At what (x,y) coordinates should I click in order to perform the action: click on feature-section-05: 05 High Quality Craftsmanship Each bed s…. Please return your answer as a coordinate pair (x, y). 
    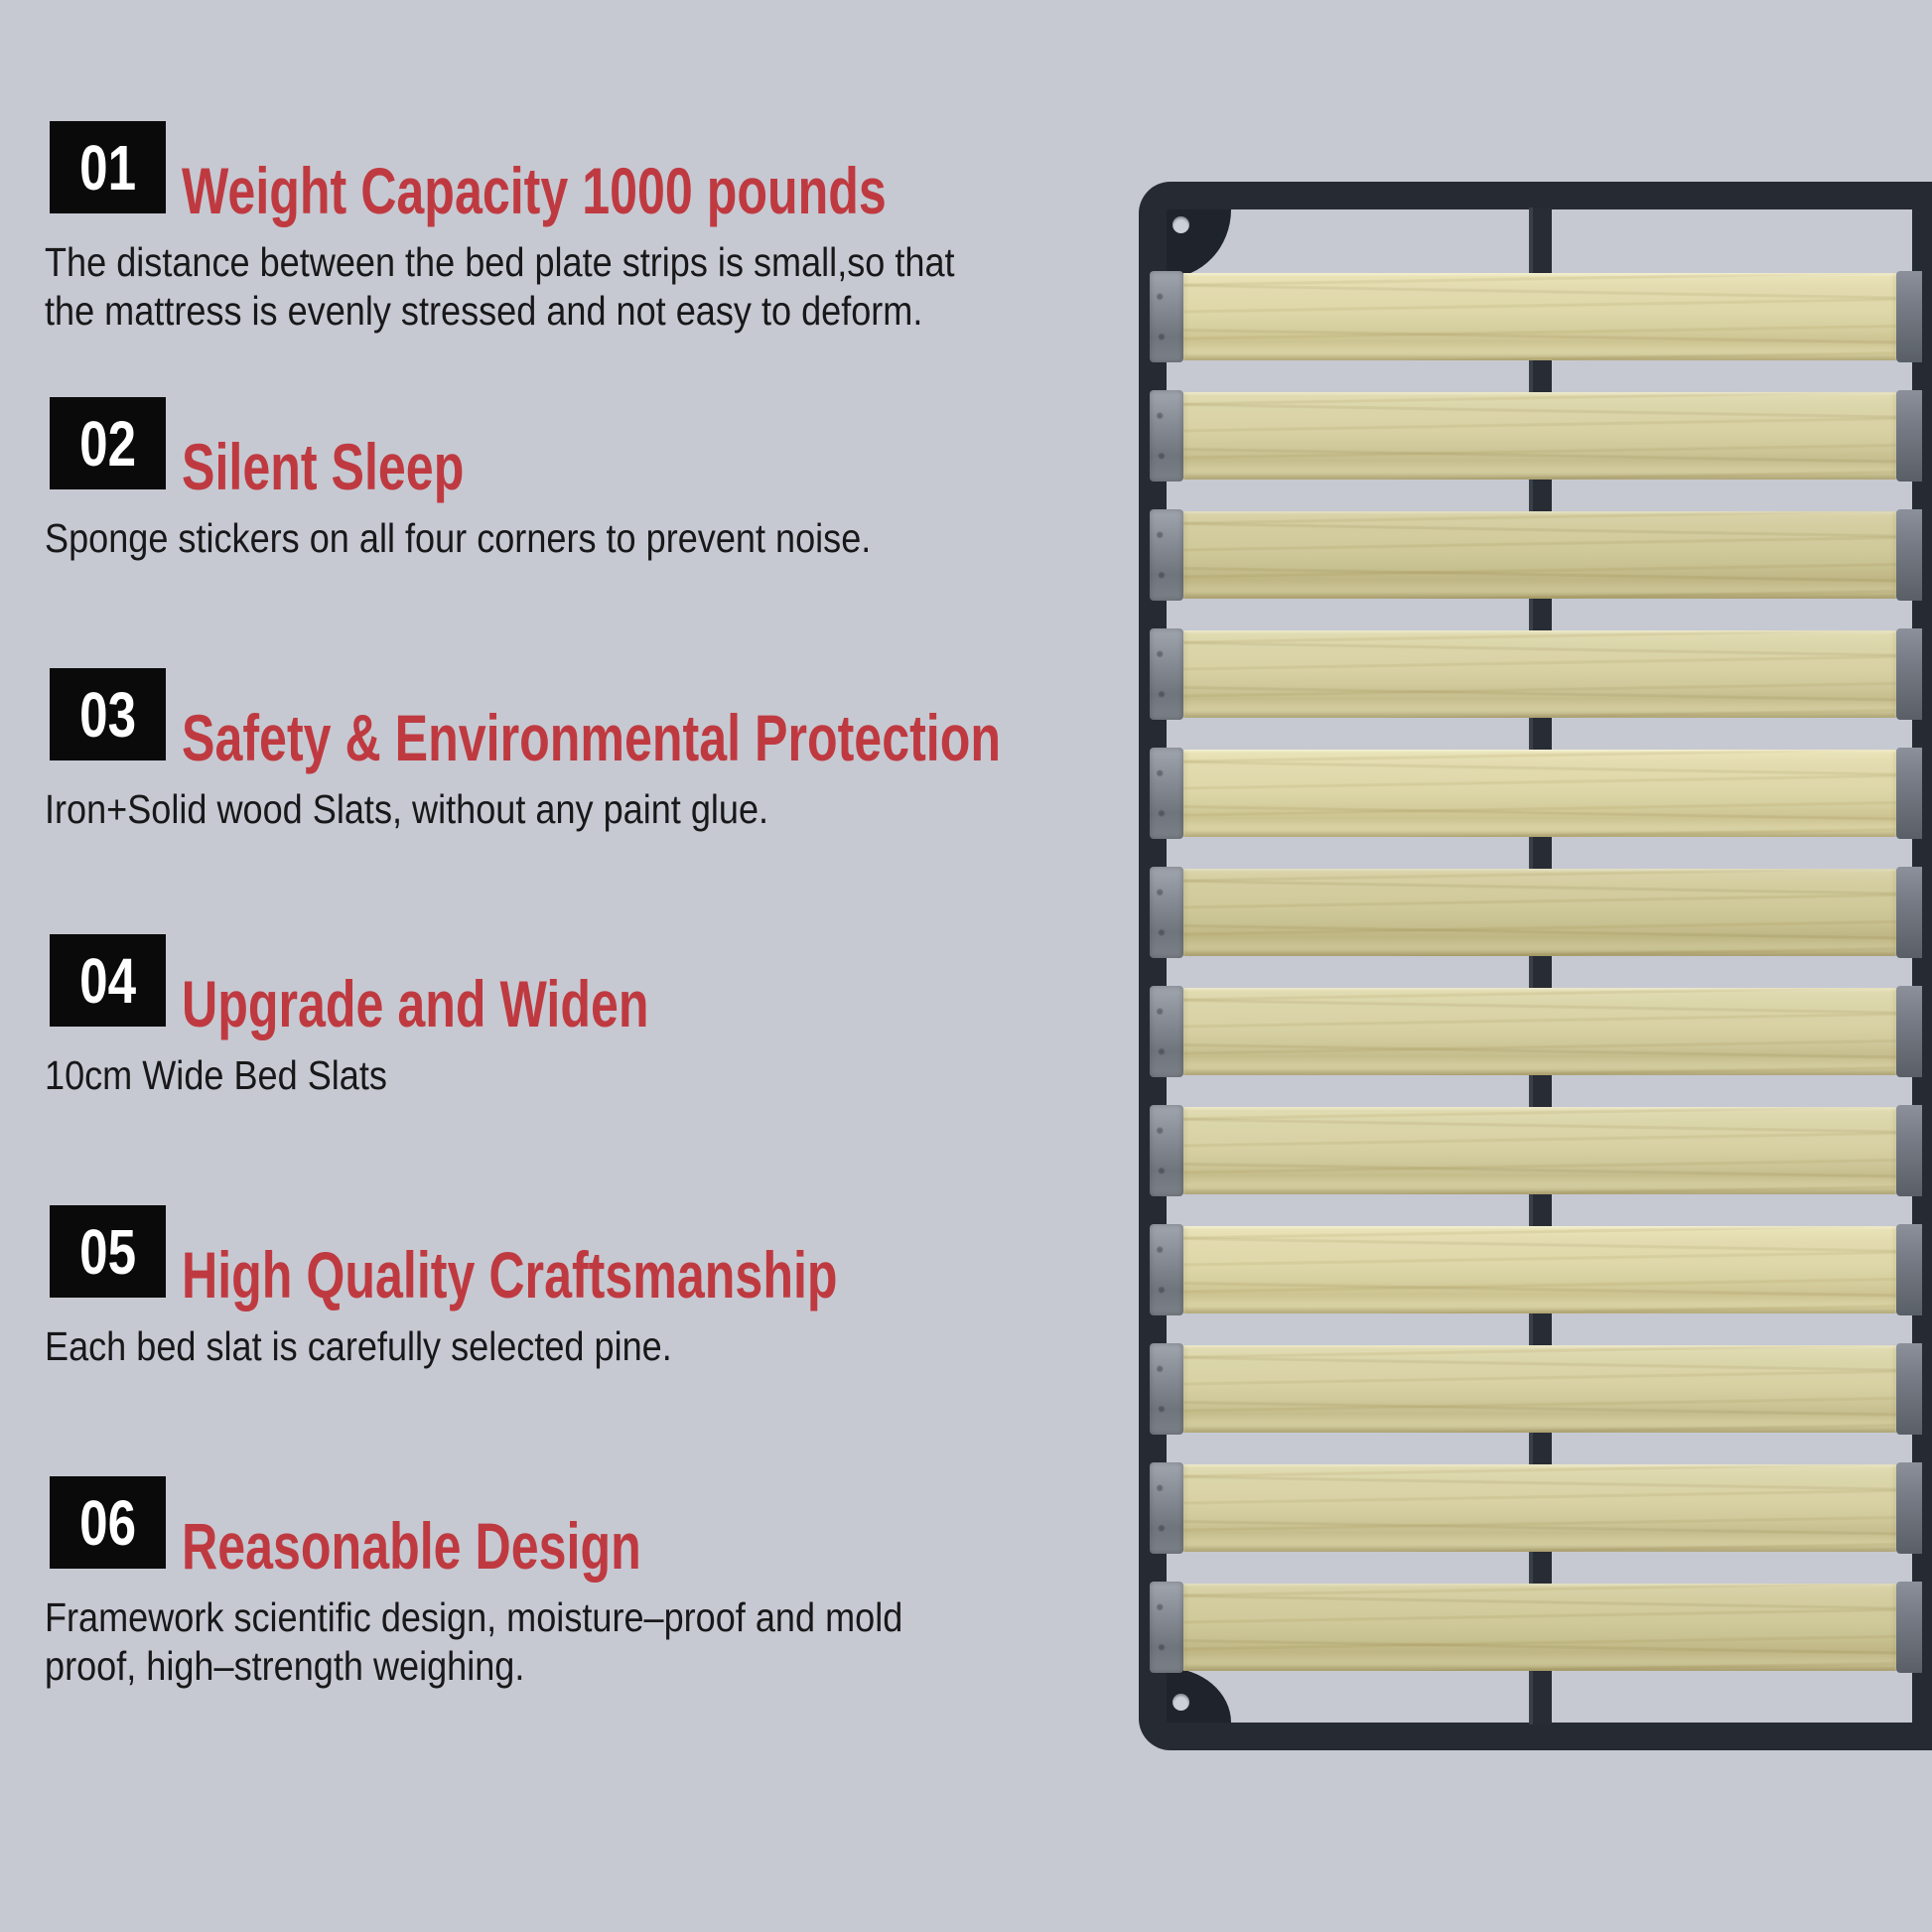
    Looking at the image, I should click on (603, 1334).